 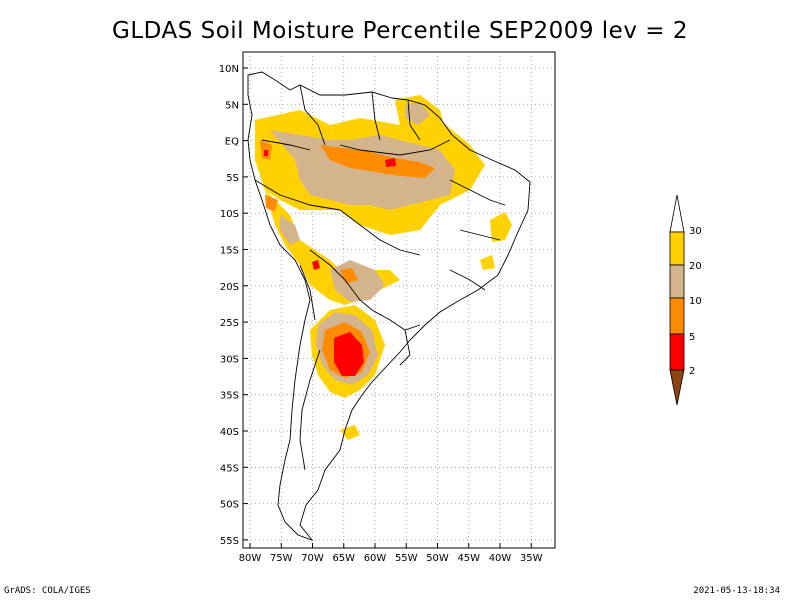 I want to click on lon-tick-label: 70W, so click(x=312, y=558).